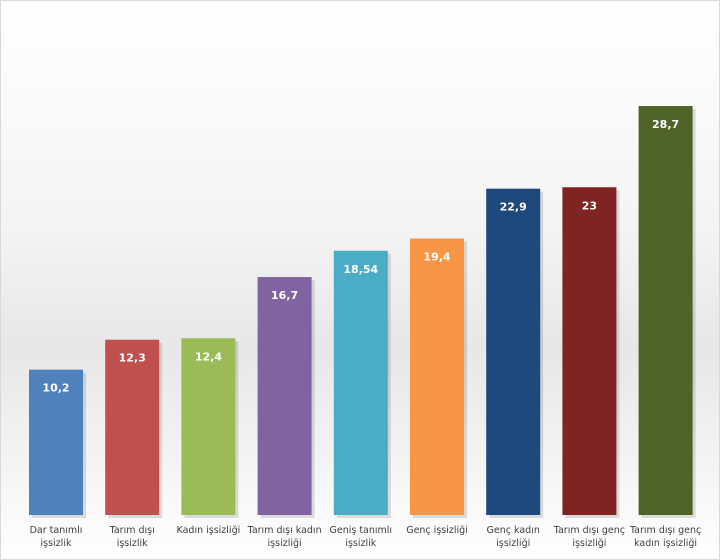 This screenshot has width=720, height=560. What do you see at coordinates (284, 537) in the screenshot?
I see `category-label-4: Tarım dışı kadın işsizliği` at bounding box center [284, 537].